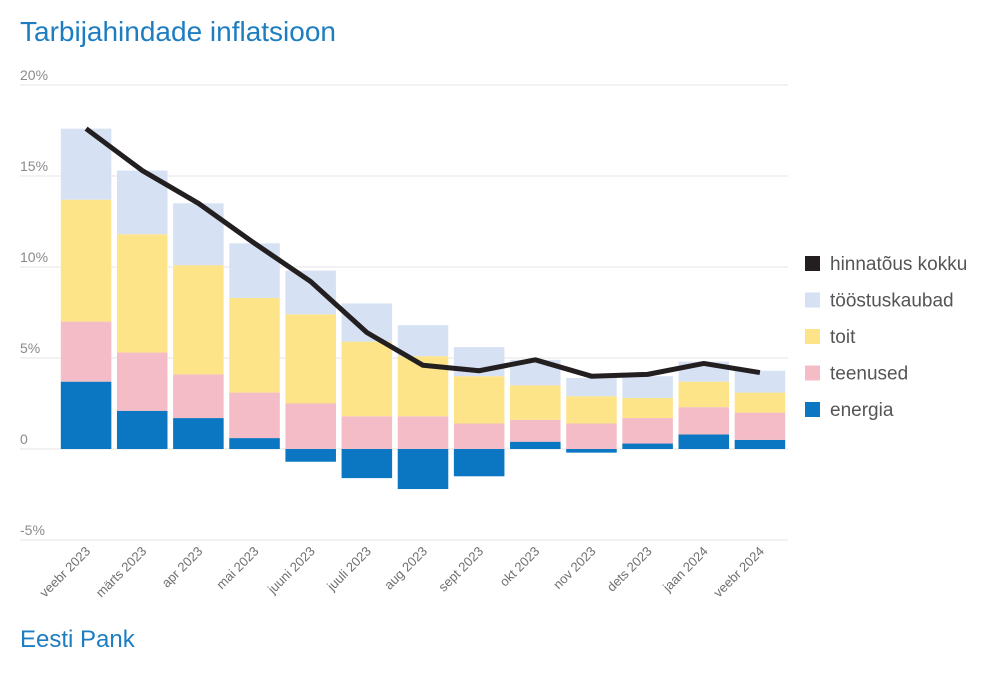  I want to click on x-tick-label: sept 2023, so click(460, 569).